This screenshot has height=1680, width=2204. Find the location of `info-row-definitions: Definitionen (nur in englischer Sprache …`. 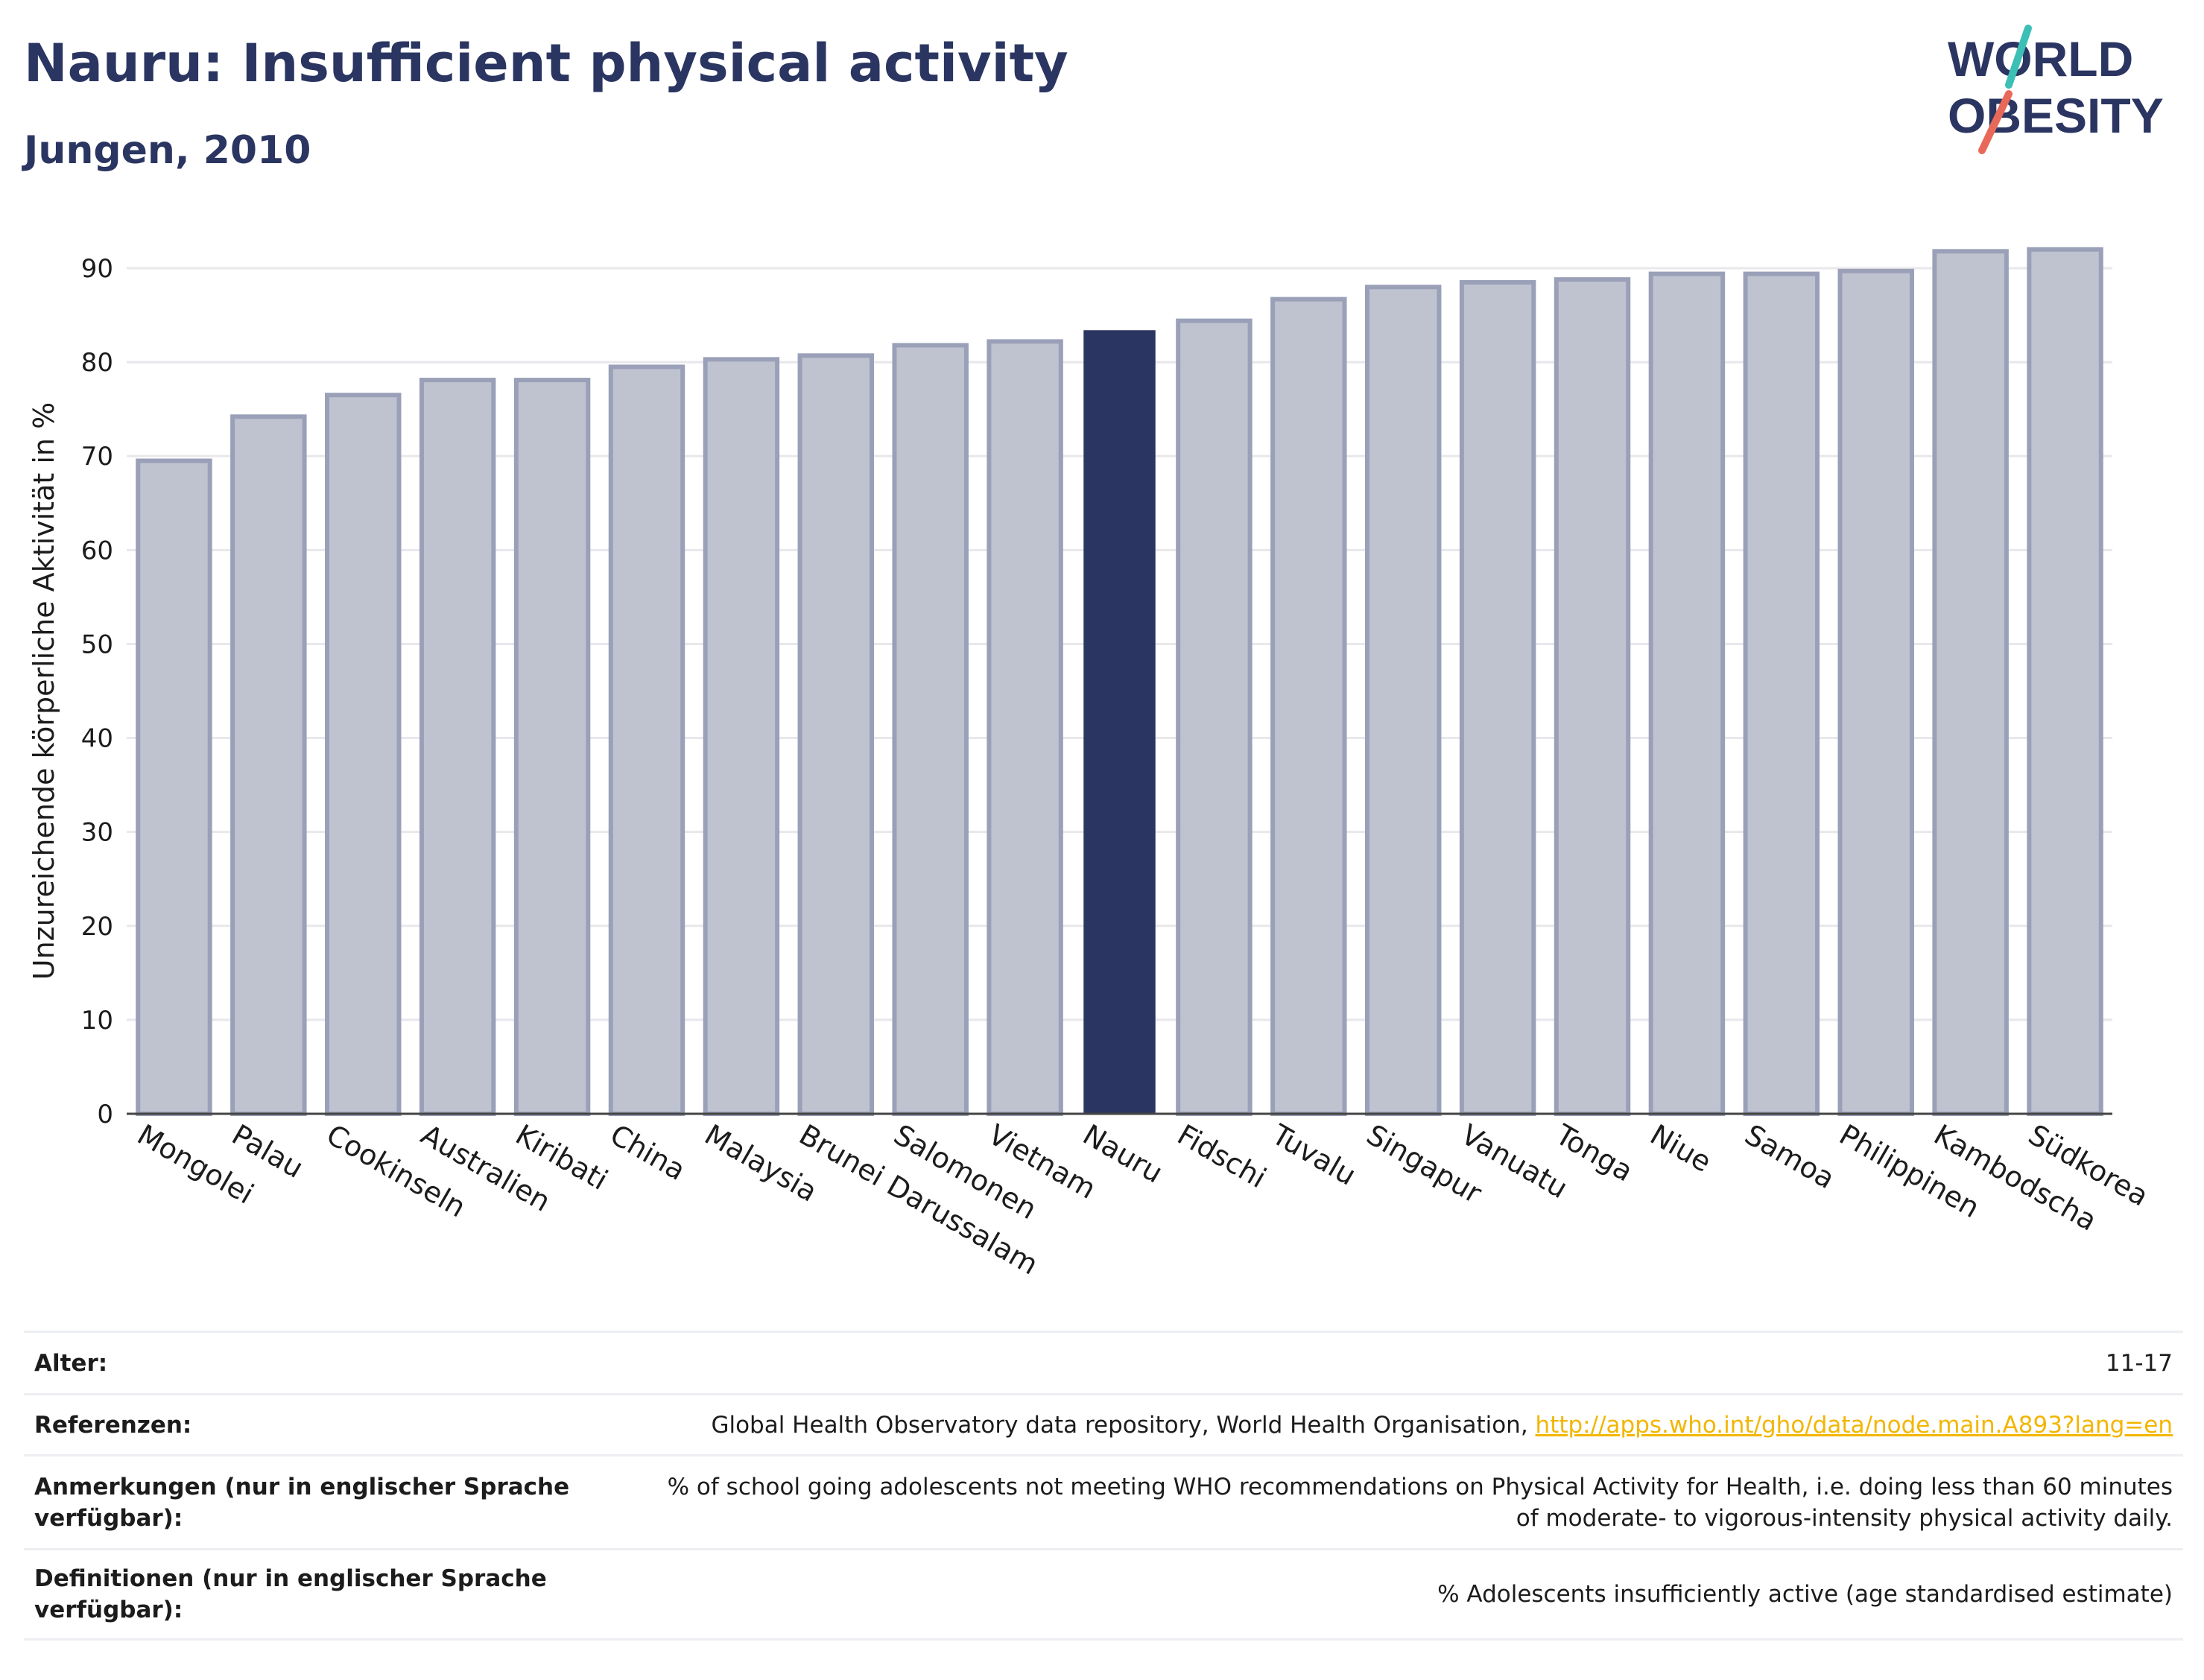

info-row-definitions: Definitionen (nur in englischer Sprache … is located at coordinates (1103, 1594).